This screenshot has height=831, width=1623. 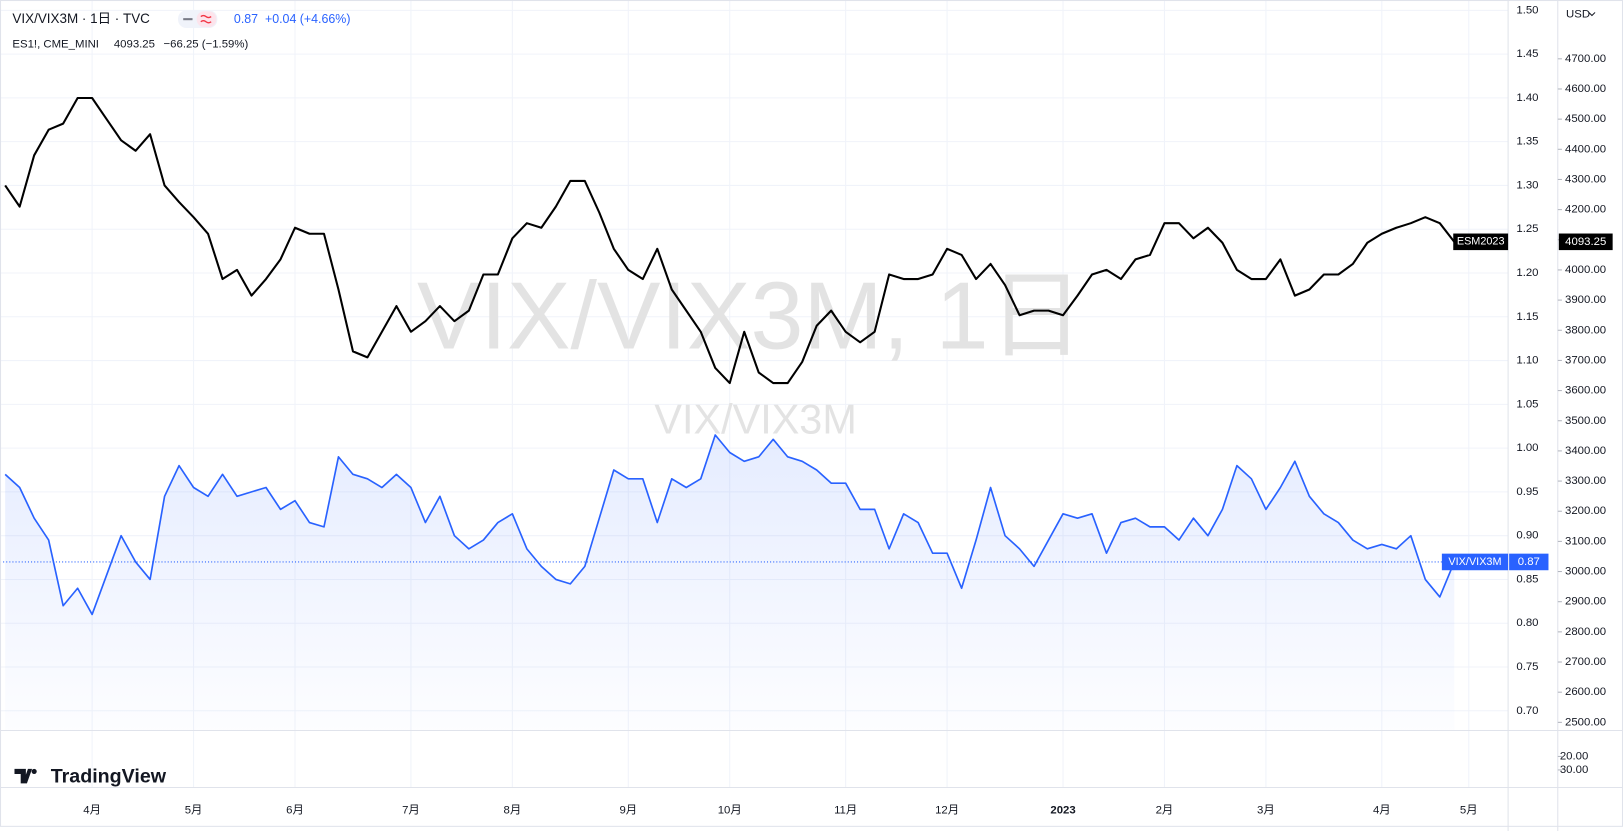 I want to click on x-tick-label: 2月, so click(x=1165, y=810).